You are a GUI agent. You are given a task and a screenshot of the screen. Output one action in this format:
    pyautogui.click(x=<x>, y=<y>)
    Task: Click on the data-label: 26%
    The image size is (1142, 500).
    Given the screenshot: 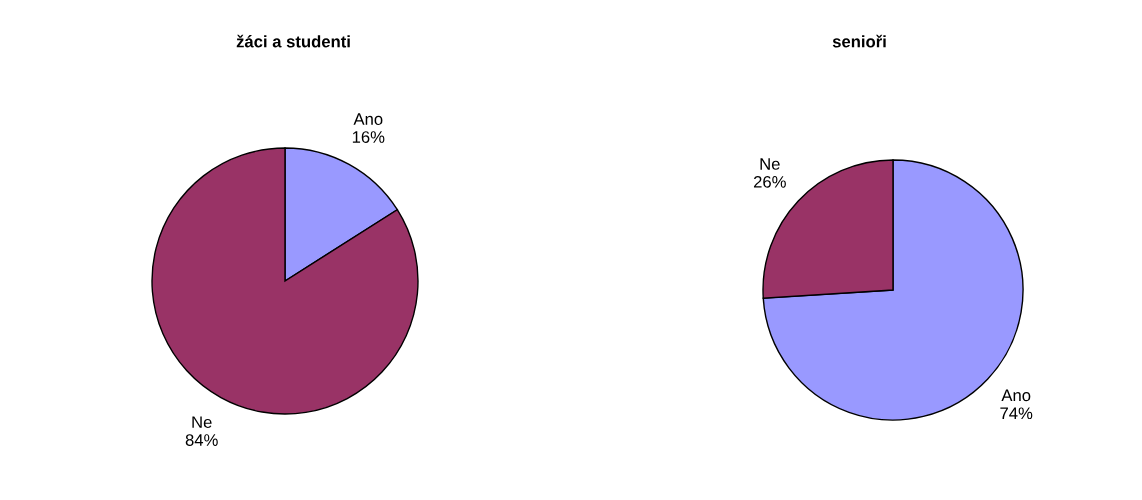 What is the action you would take?
    pyautogui.click(x=769, y=181)
    